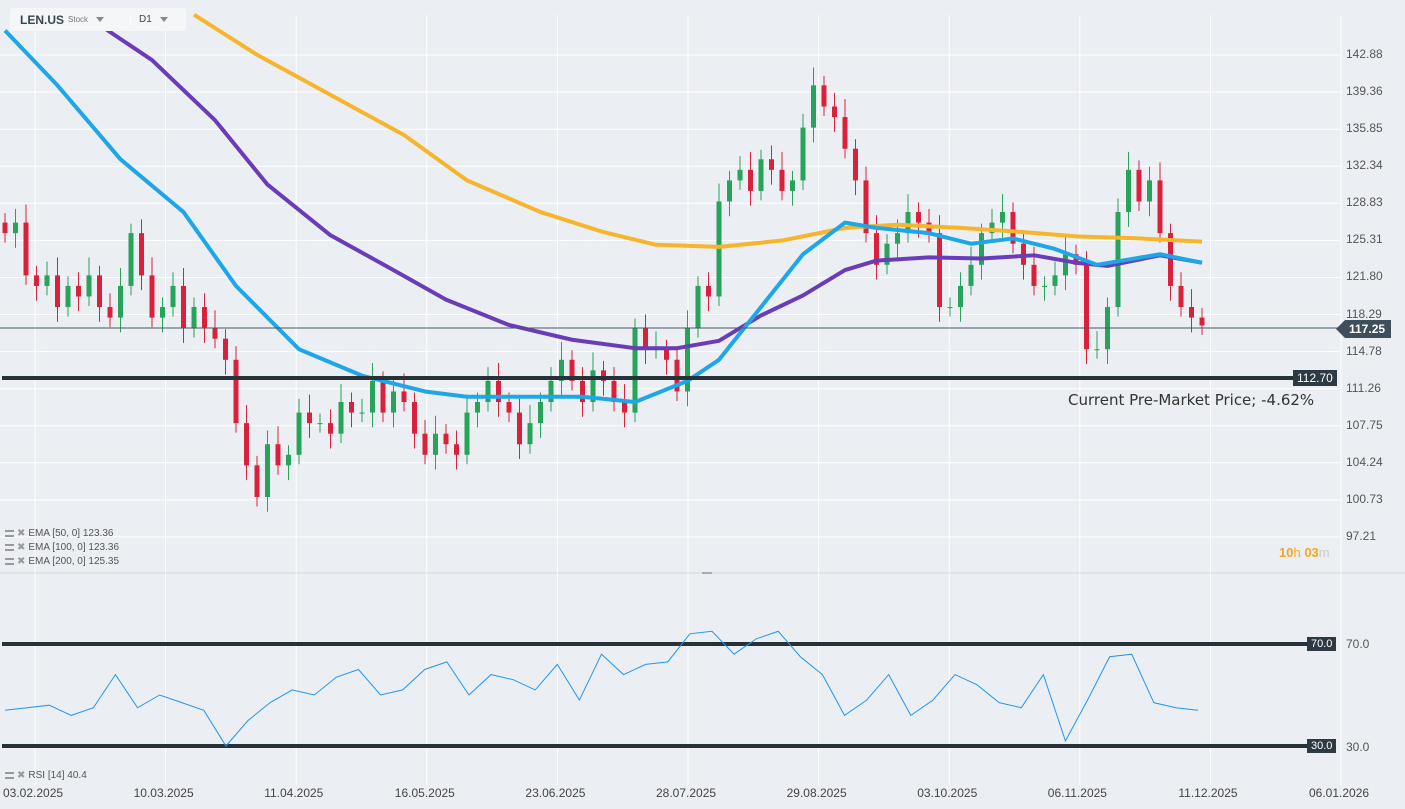 This screenshot has width=1405, height=809. What do you see at coordinates (294, 793) in the screenshot?
I see `date-axis-label: 11.04.2025` at bounding box center [294, 793].